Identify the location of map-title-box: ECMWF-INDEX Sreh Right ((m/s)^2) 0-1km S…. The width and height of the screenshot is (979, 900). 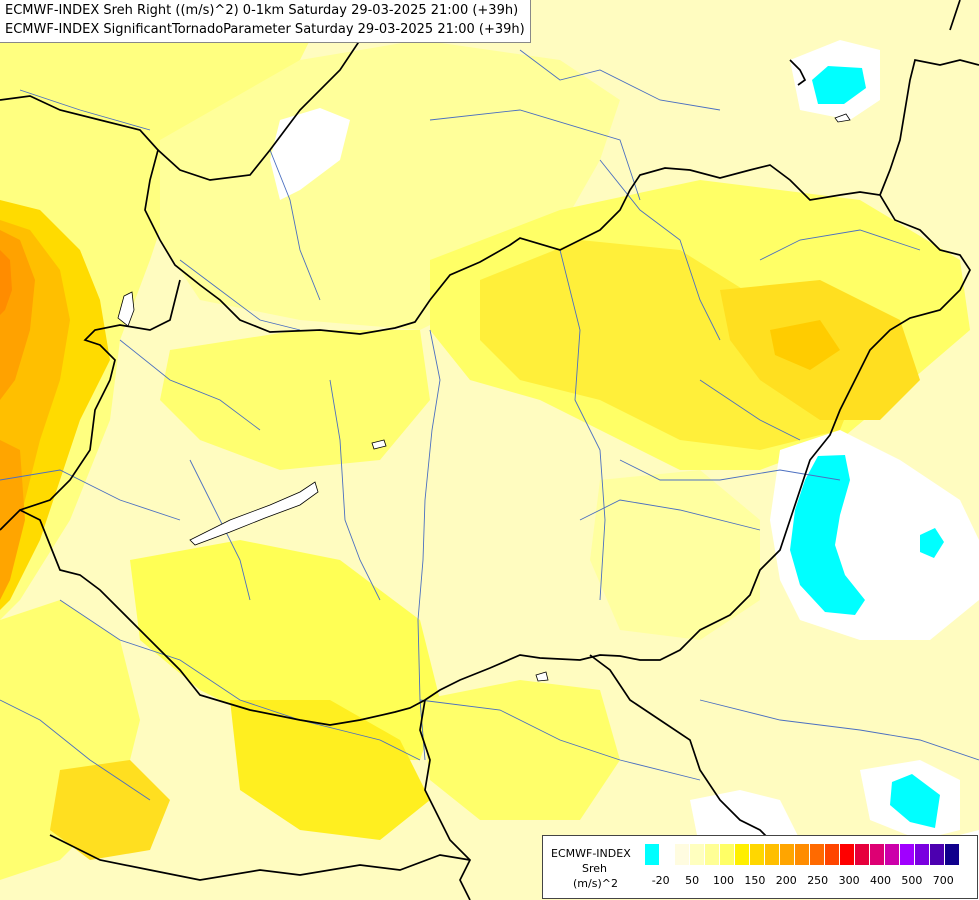
(265, 21).